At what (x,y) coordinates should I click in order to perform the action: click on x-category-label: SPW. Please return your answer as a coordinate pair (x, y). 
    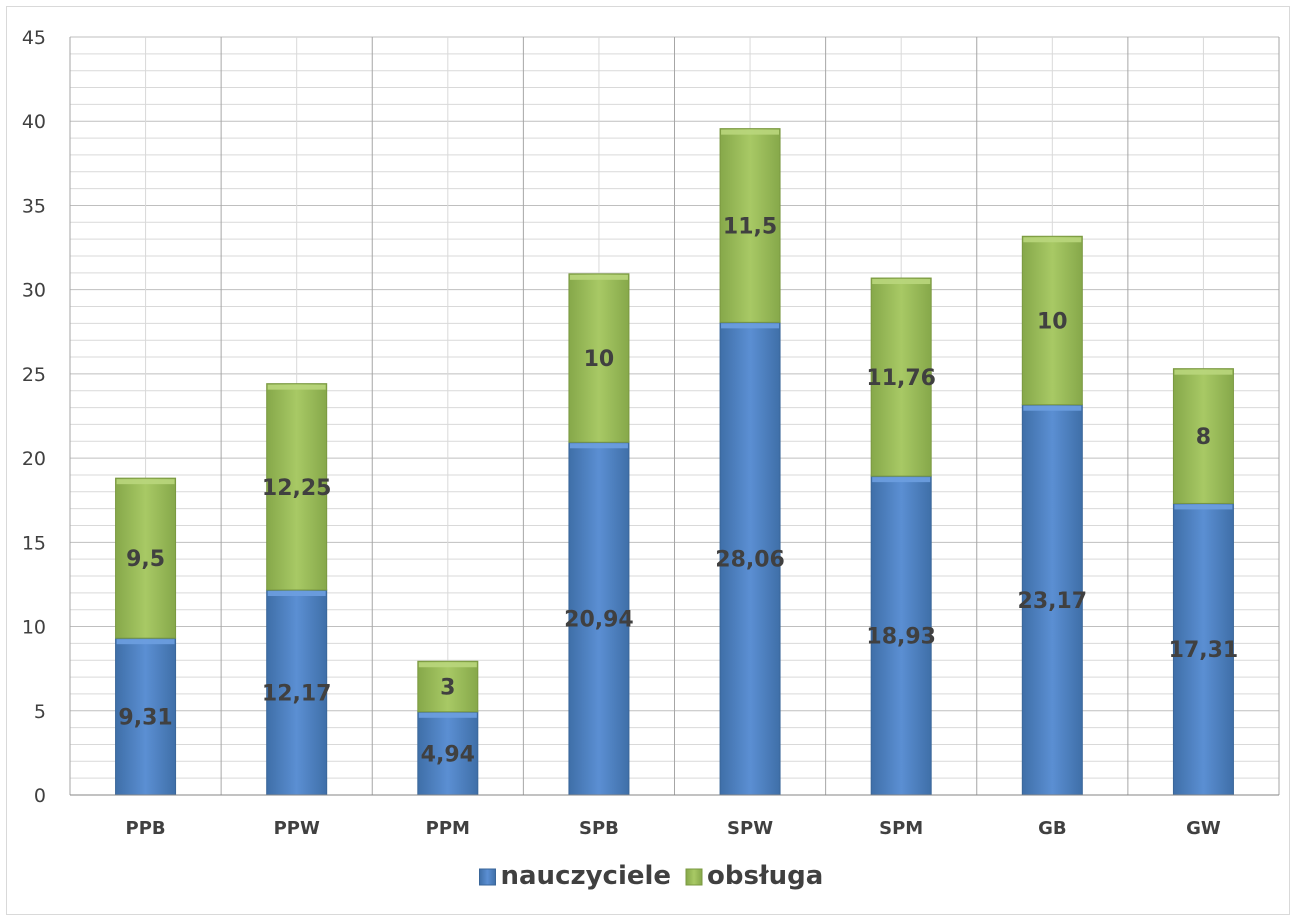
    Looking at the image, I should click on (750, 828).